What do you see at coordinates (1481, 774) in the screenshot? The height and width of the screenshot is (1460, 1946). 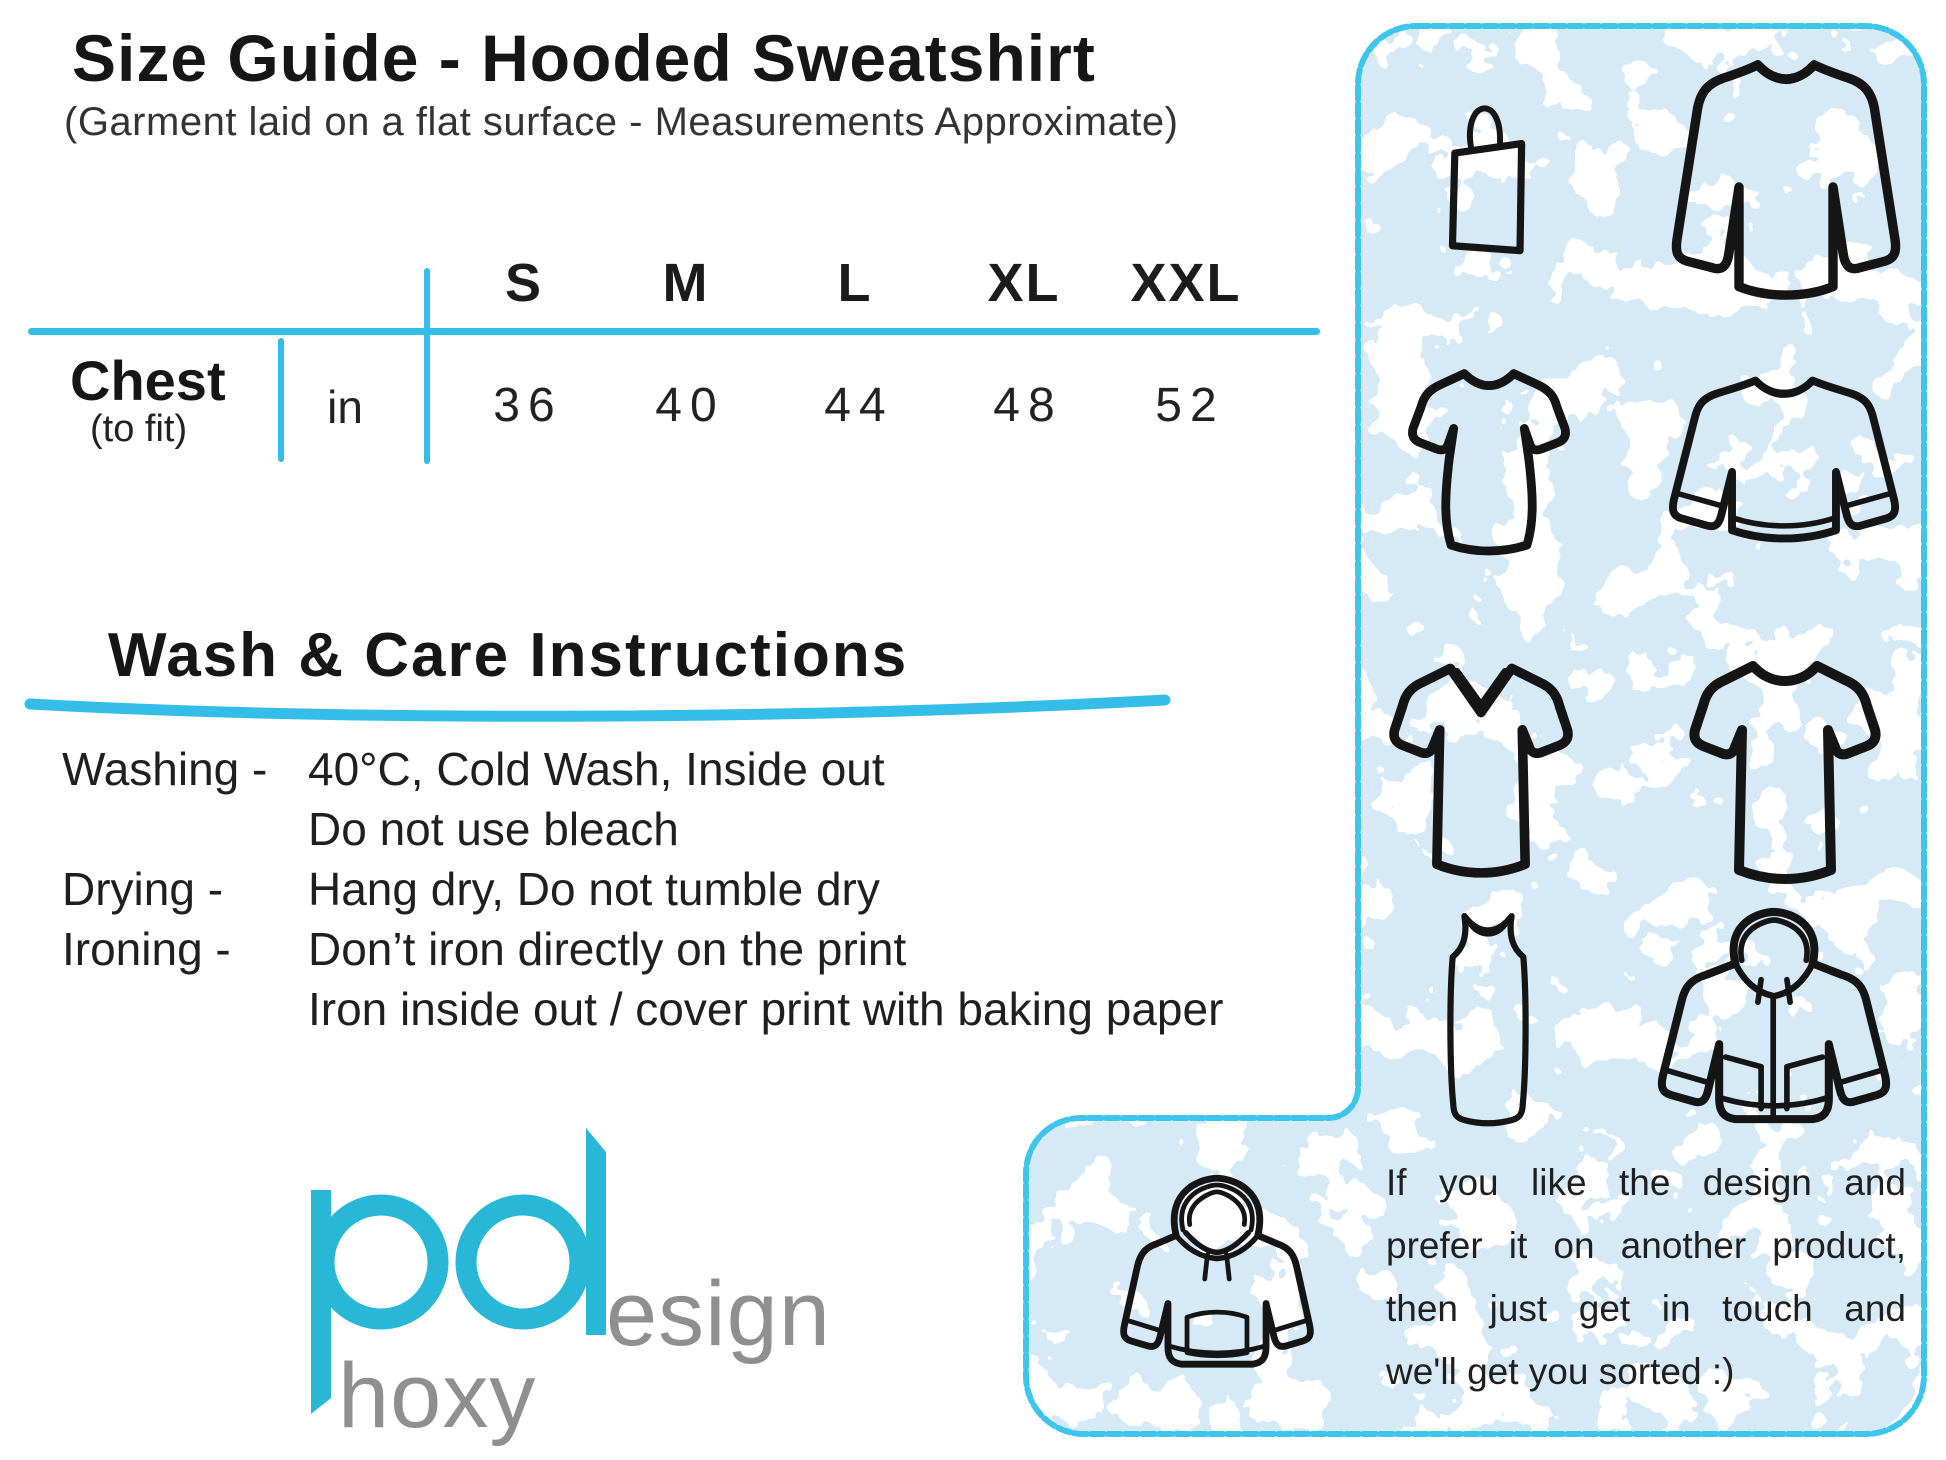 I see `v-neck-tshirt-icon` at bounding box center [1481, 774].